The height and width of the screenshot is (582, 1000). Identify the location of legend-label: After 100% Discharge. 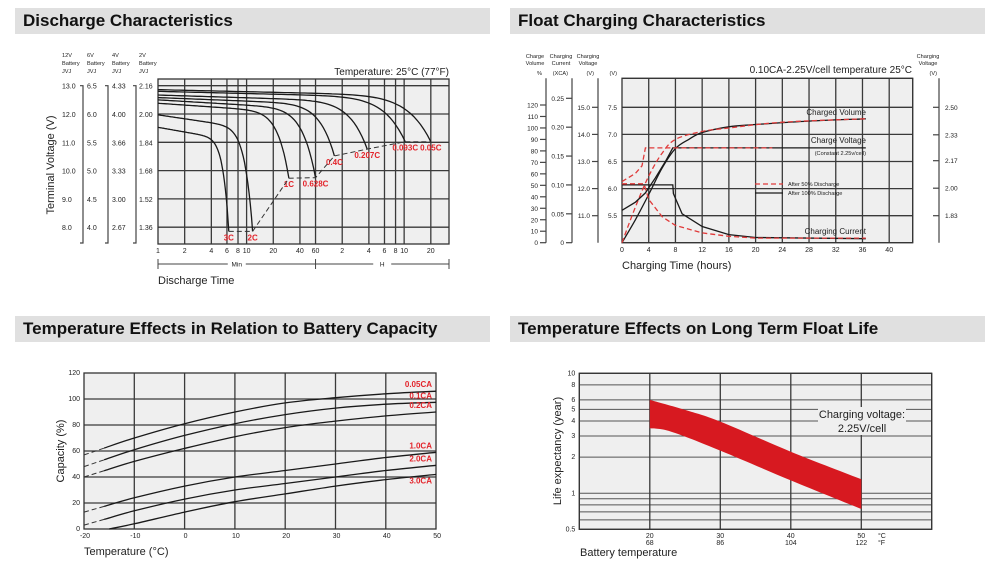
(815, 194).